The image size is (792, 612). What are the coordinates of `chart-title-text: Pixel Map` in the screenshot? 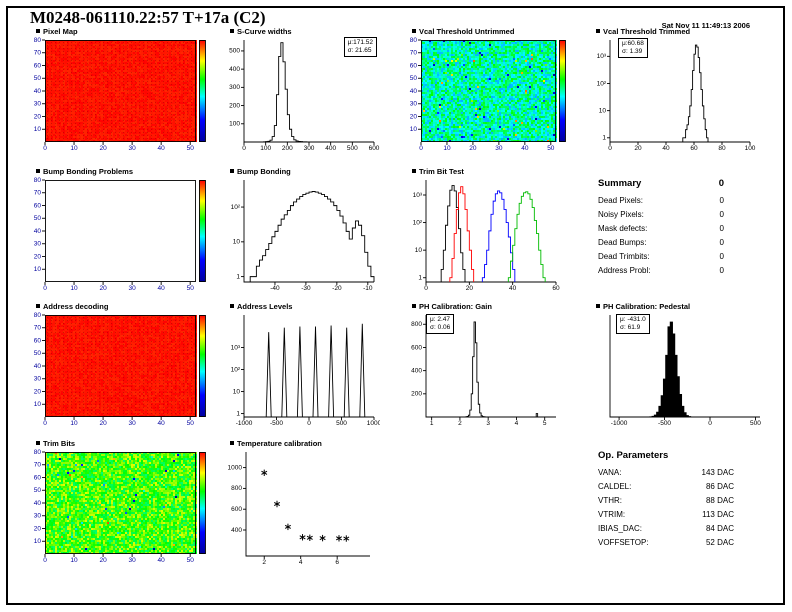 It's located at (60, 31).